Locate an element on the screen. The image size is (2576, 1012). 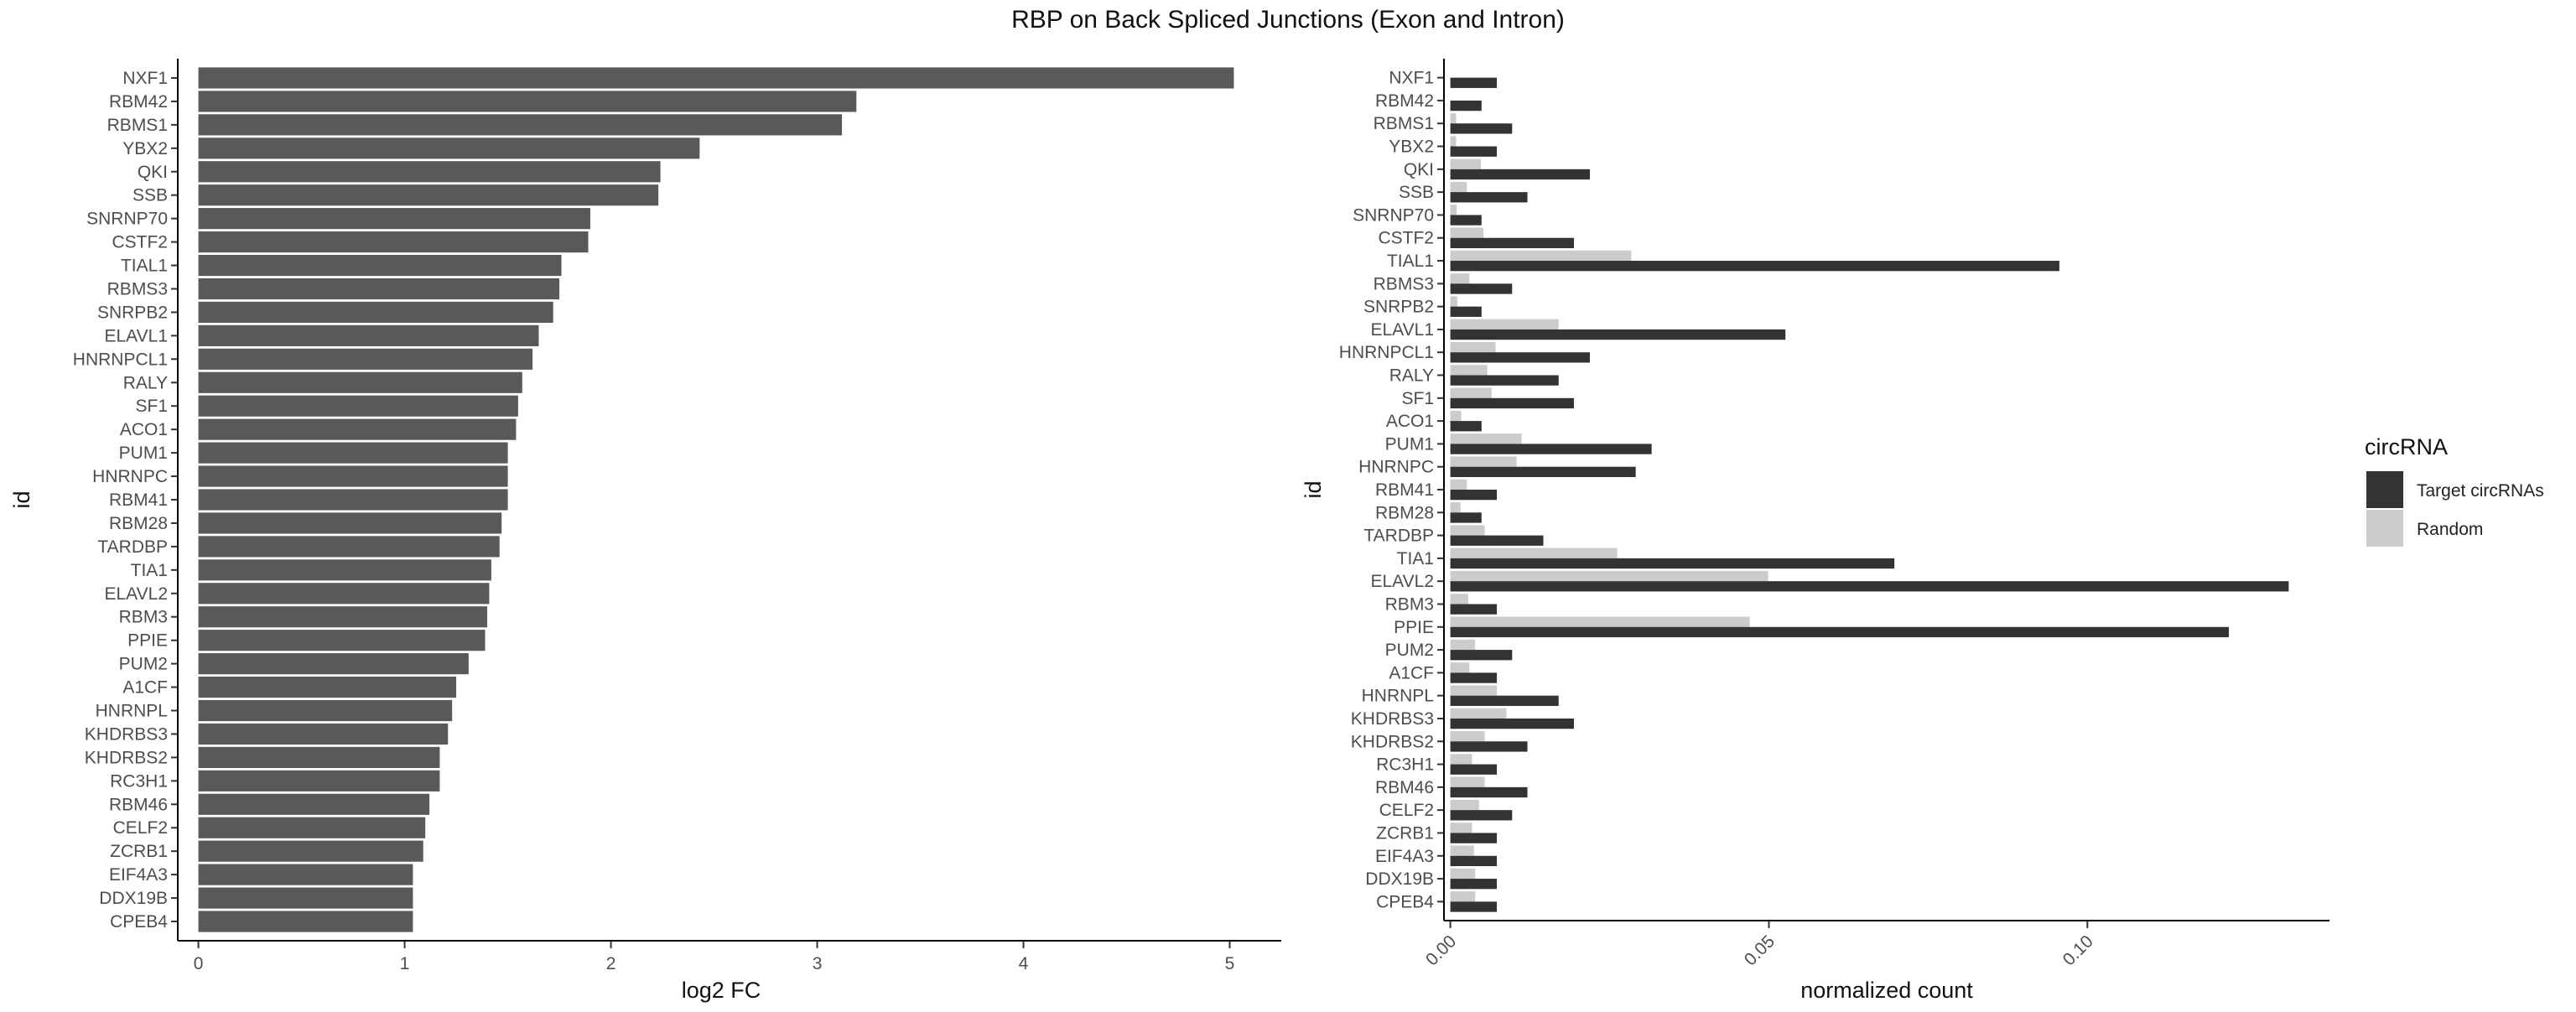
log2fc-y-tick-label: ELAVL2 is located at coordinates (137, 594).